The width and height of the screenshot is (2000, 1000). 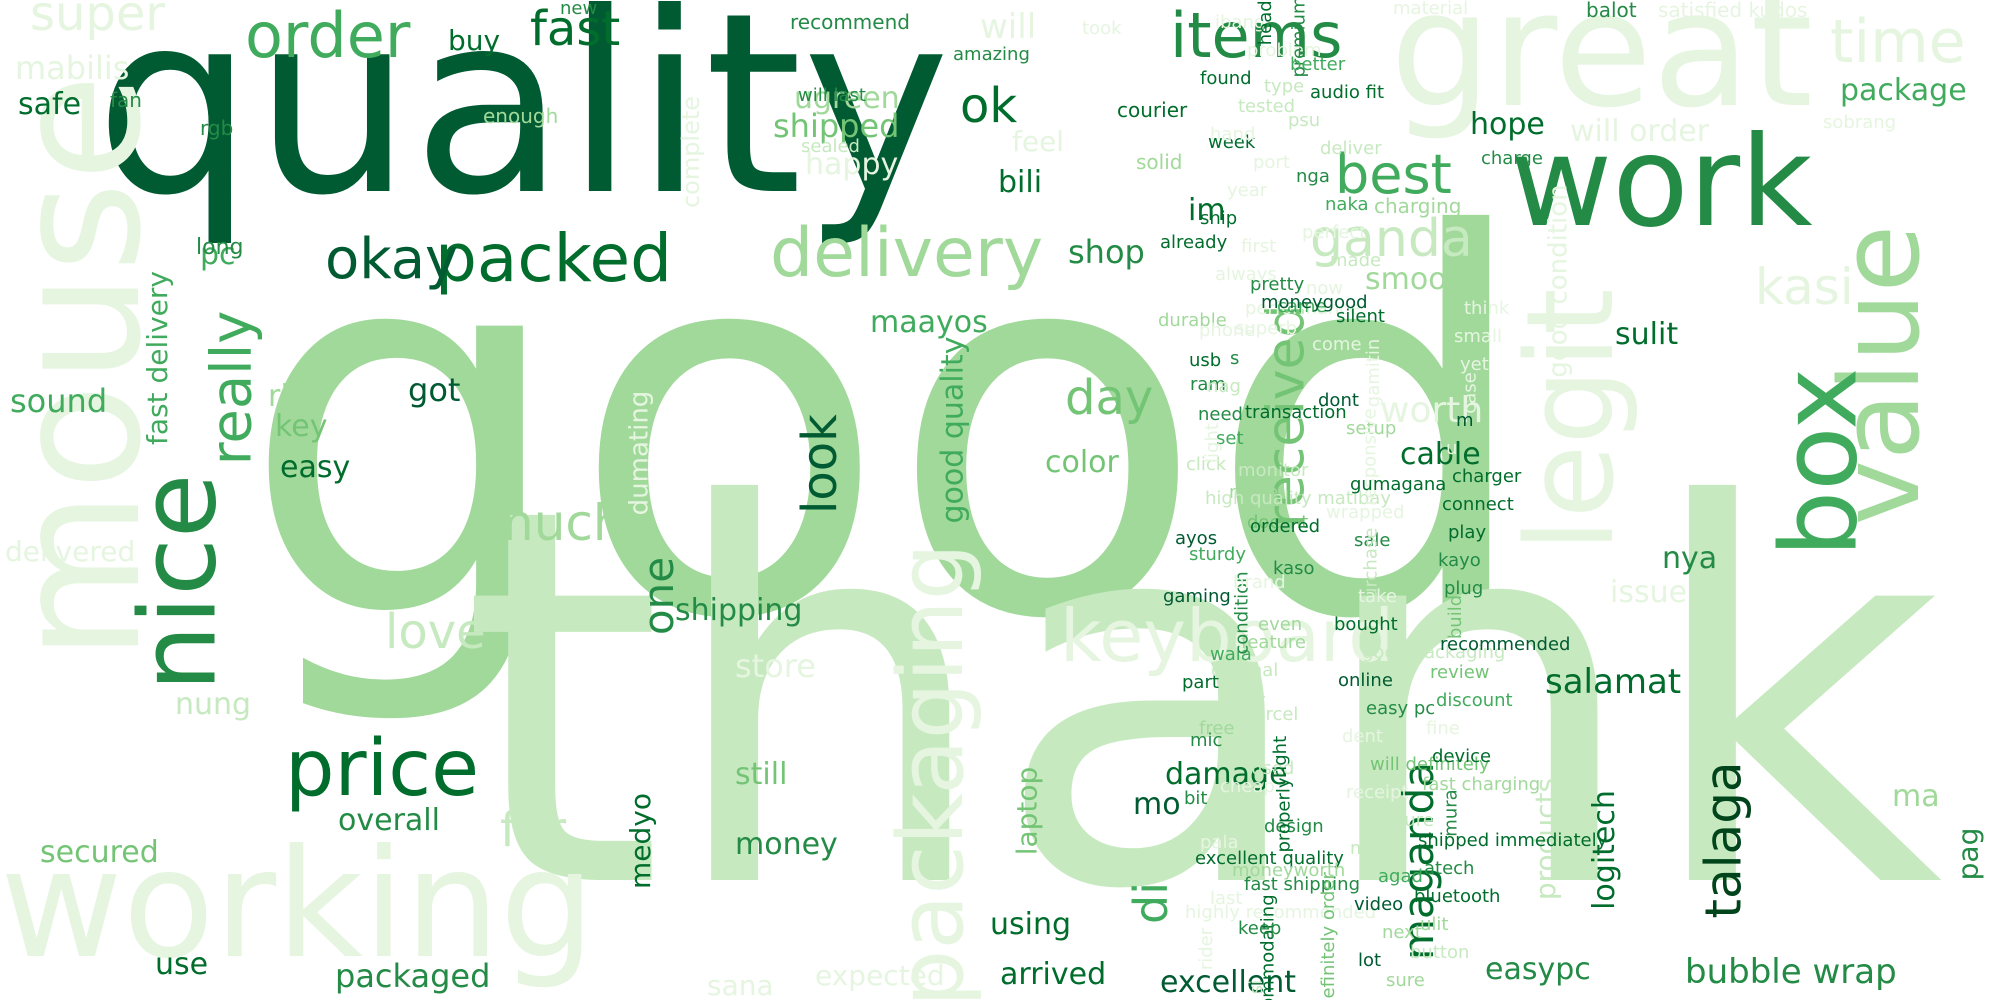 I want to click on word: dent, so click(x=1362, y=736).